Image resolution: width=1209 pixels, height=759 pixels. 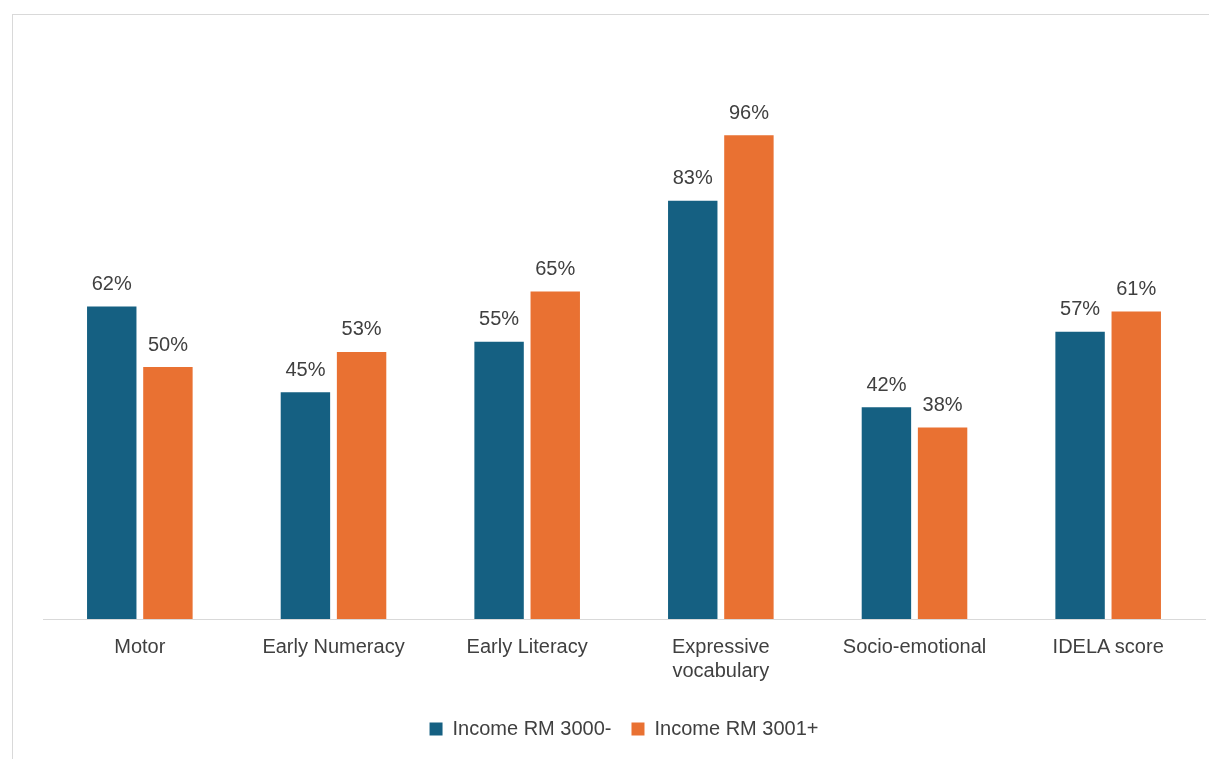 What do you see at coordinates (749, 111) in the screenshot?
I see `data-label: 96%` at bounding box center [749, 111].